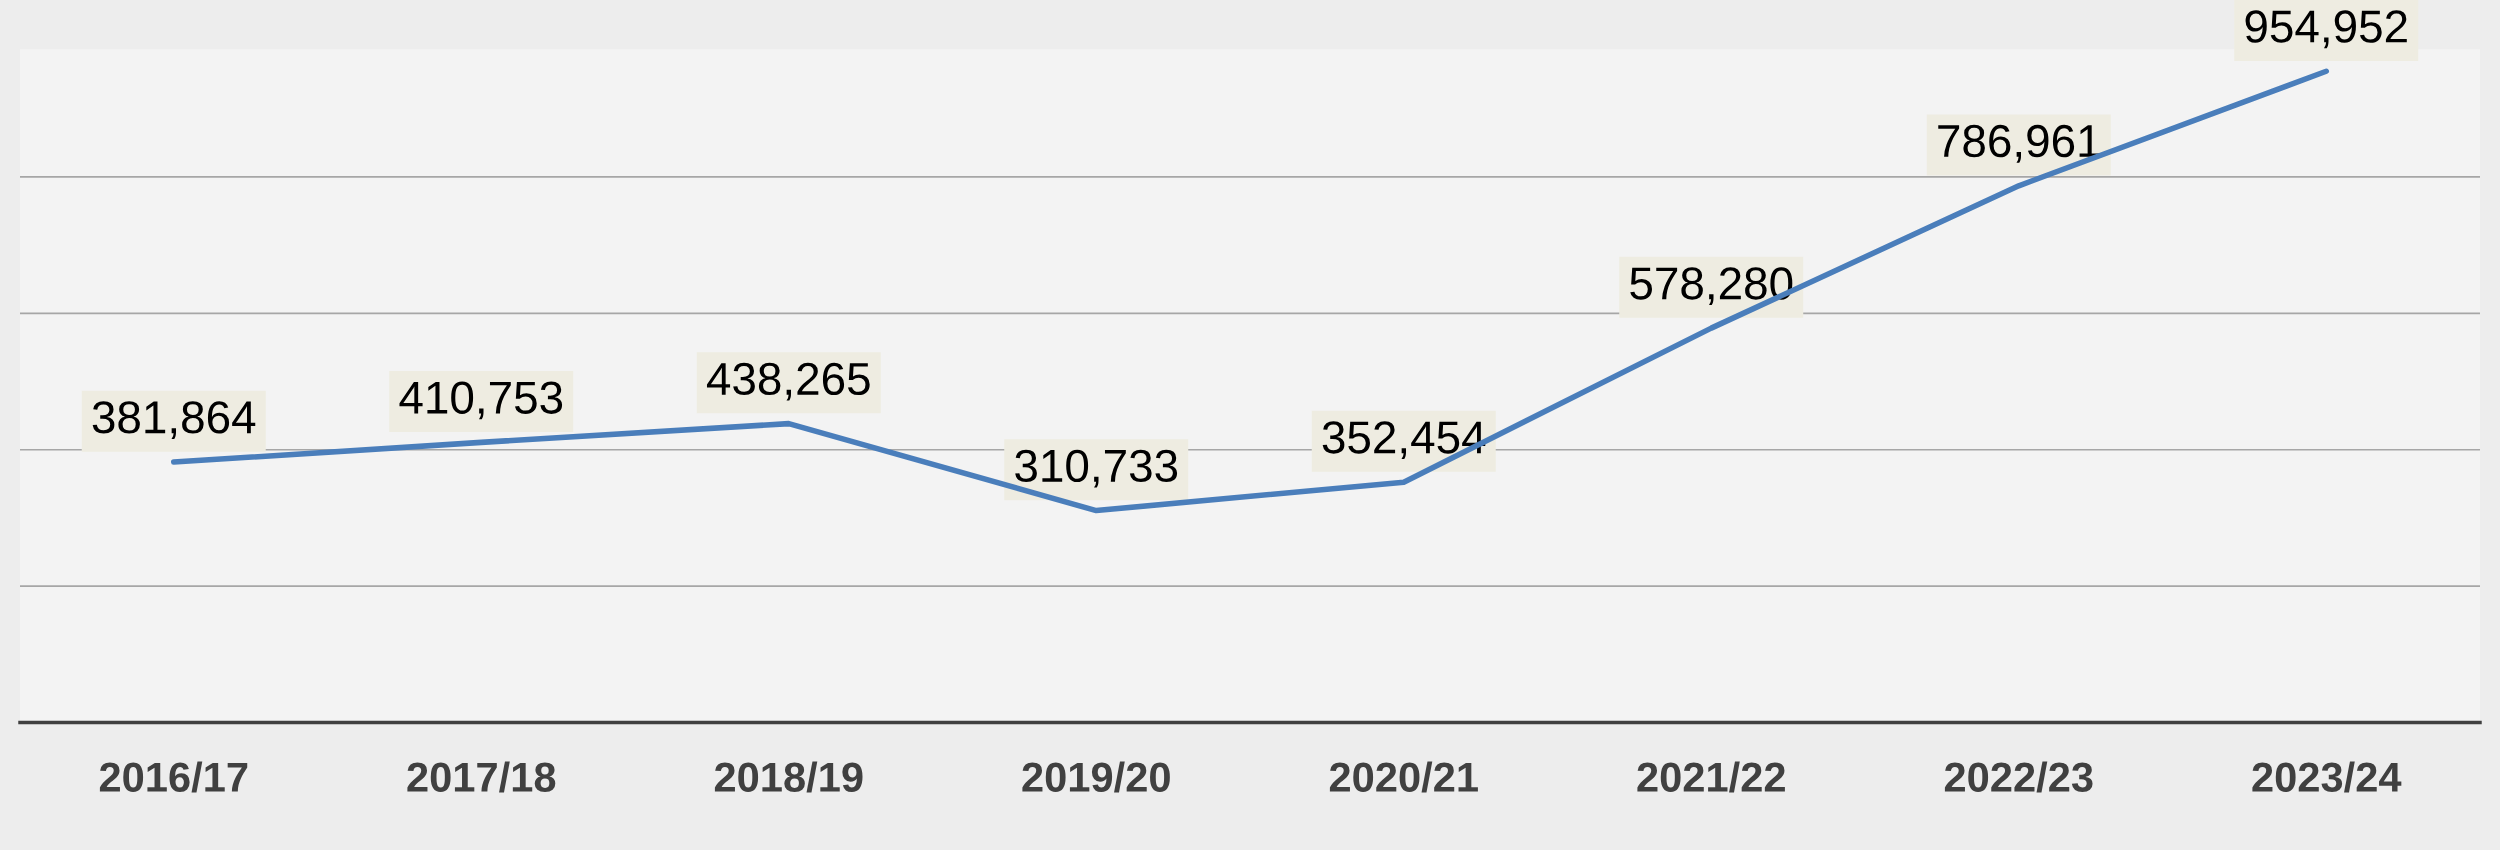  What do you see at coordinates (1404, 440) in the screenshot?
I see `data-label: 352,454` at bounding box center [1404, 440].